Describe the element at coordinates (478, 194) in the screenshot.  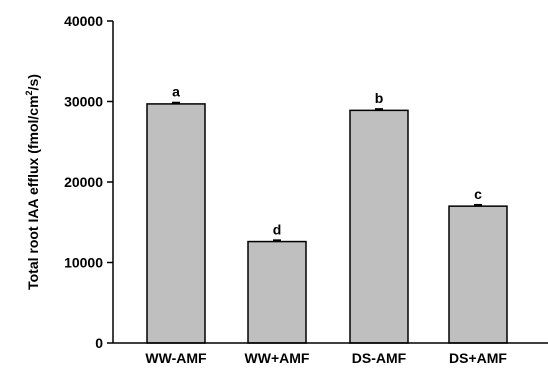
I see `significance-letter: c` at that location.